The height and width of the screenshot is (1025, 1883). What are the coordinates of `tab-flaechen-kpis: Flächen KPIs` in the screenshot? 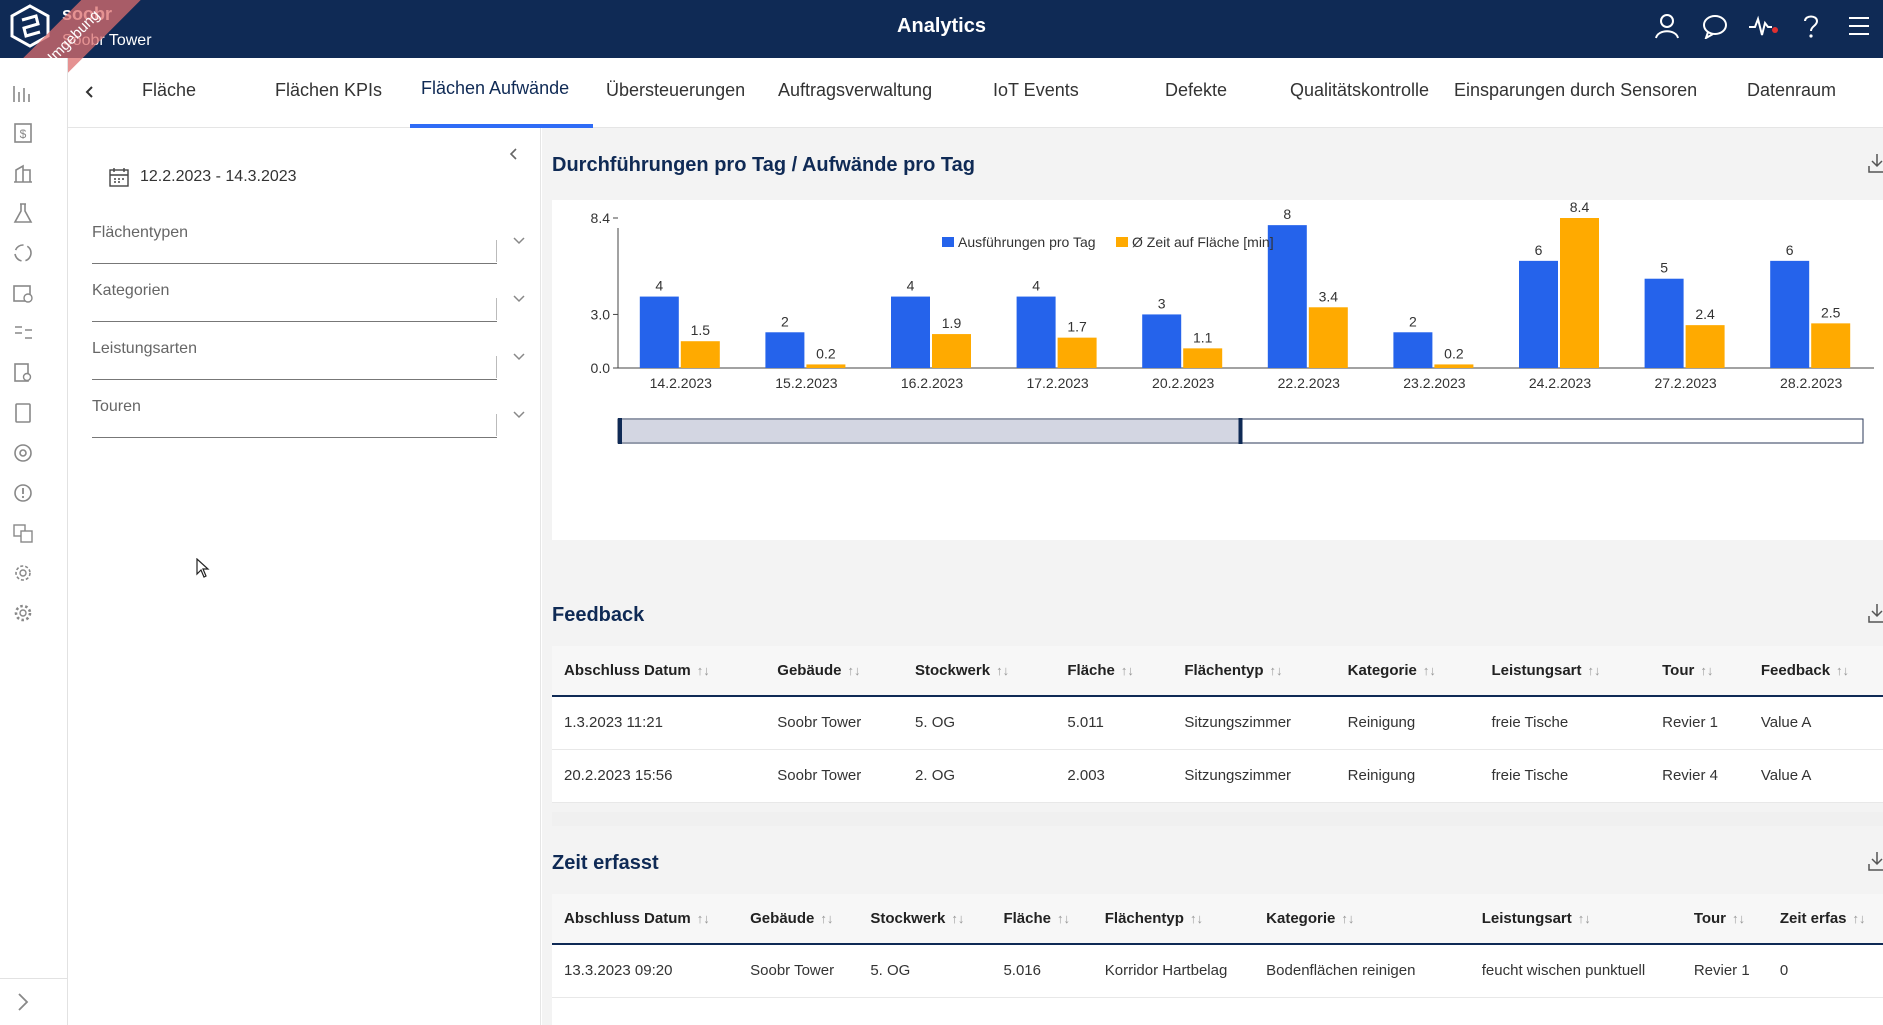 It's located at (329, 90).